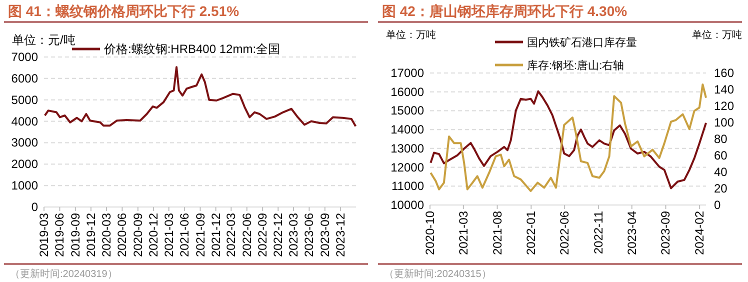 This screenshot has width=748, height=282. I want to click on x-tick-label: 2022-09, so click(263, 235).